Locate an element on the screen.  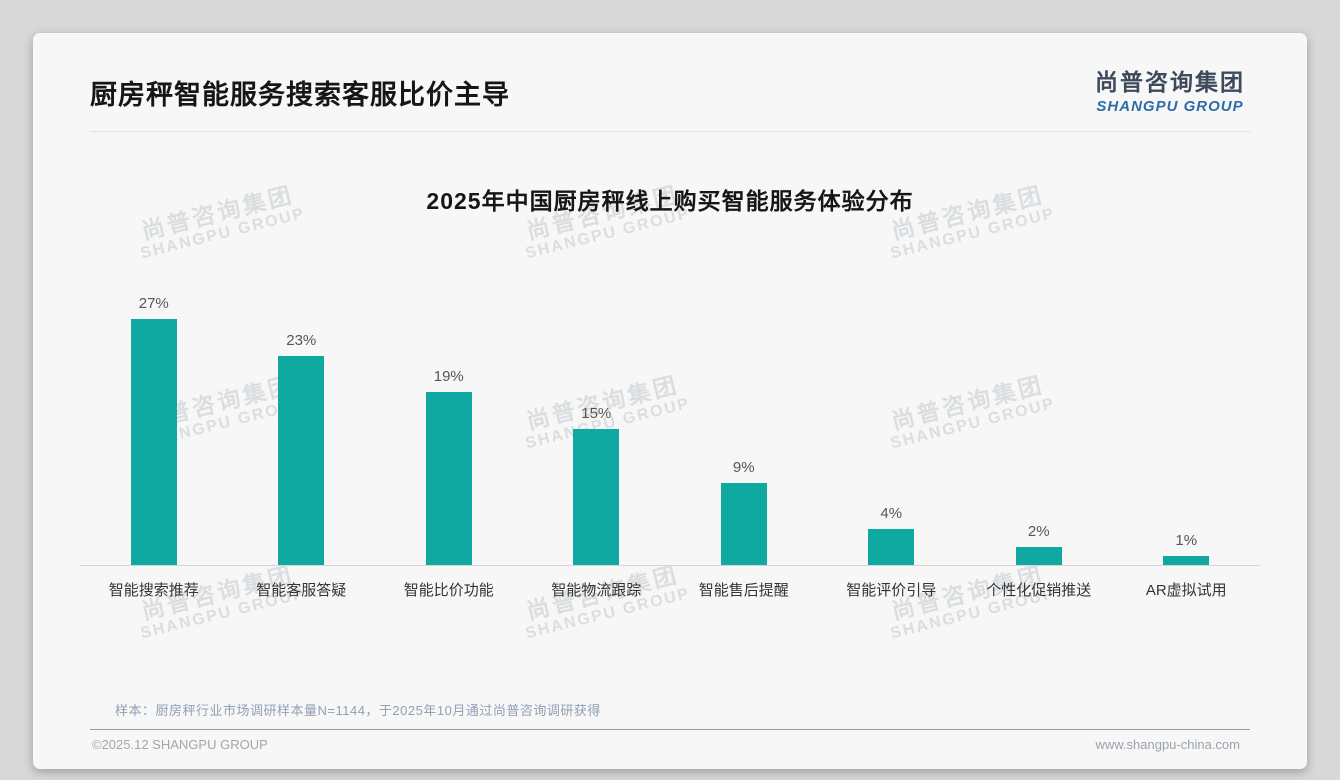
category-label: 智能搜索推荐 is located at coordinates (153, 590).